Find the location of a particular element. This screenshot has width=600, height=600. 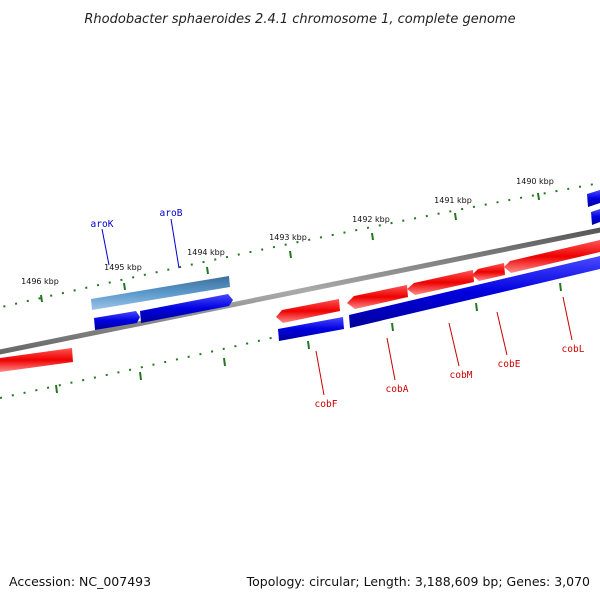

gene-label-cobe: cobE is located at coordinates (509, 364).